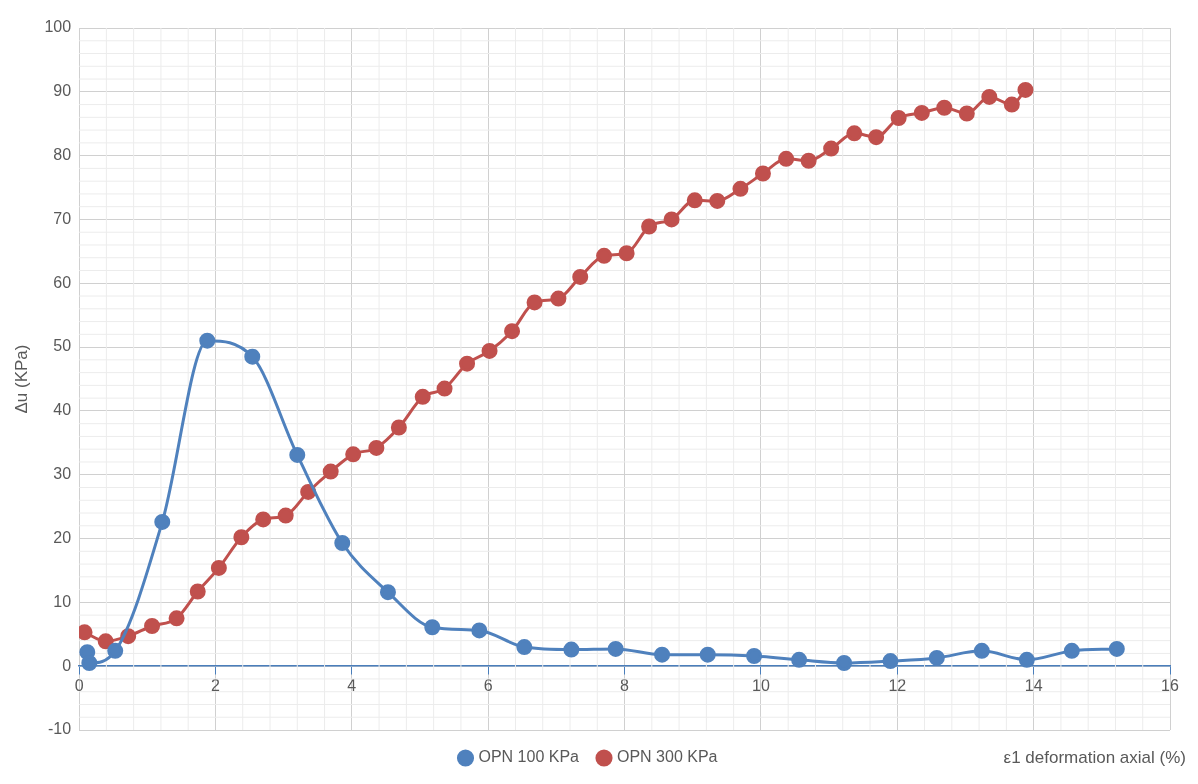 The image size is (1198, 784). What do you see at coordinates (488, 686) in the screenshot?
I see `x-tick-label: 6` at bounding box center [488, 686].